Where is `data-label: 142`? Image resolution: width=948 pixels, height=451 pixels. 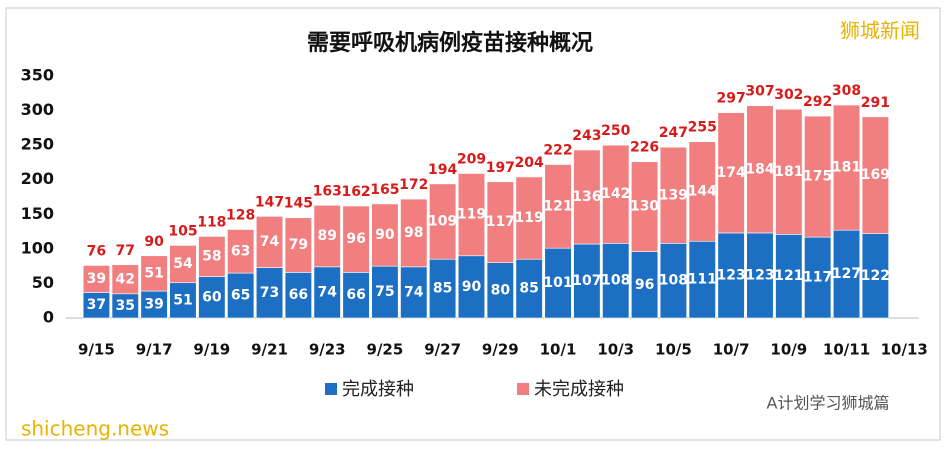
data-label: 142 is located at coordinates (615, 194).